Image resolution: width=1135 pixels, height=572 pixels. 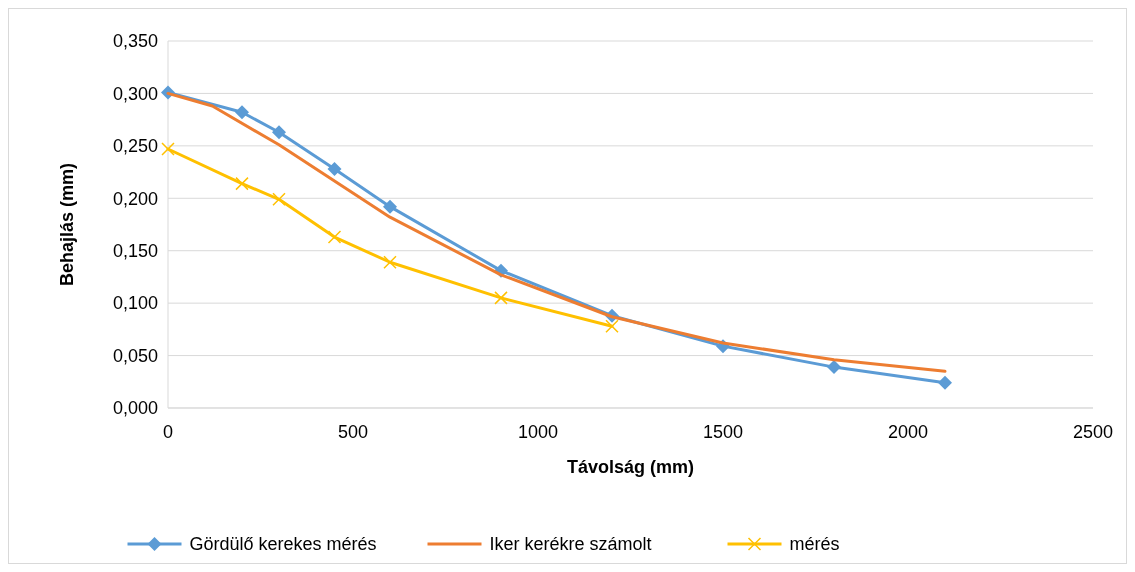 I want to click on legend-label: Iker kerékre számolt, so click(x=570, y=544).